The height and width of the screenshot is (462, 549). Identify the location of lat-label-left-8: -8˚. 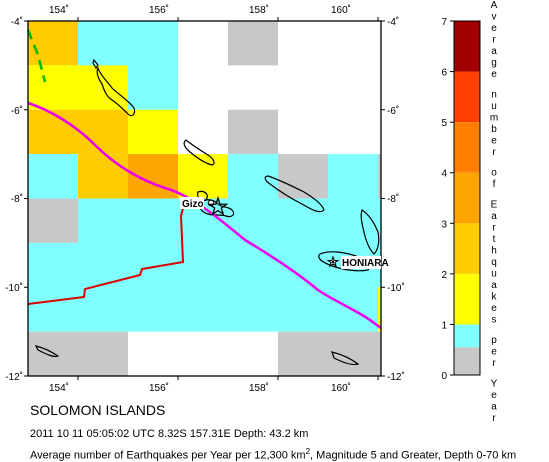
(17, 199).